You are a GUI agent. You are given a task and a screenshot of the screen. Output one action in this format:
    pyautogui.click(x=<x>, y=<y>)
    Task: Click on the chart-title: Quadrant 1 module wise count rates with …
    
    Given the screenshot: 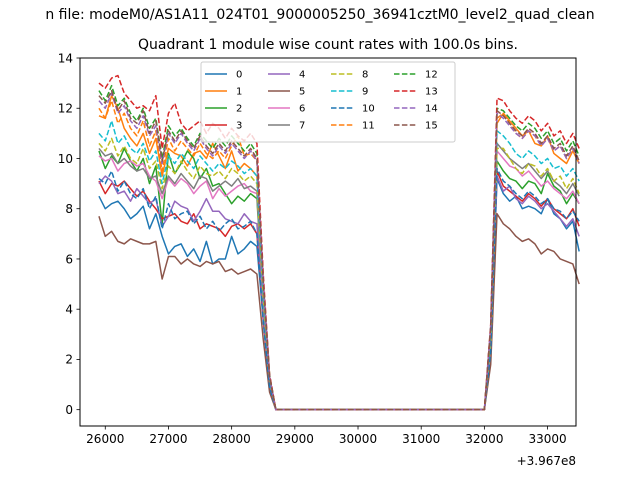 What is the action you would take?
    pyautogui.click(x=328, y=45)
    